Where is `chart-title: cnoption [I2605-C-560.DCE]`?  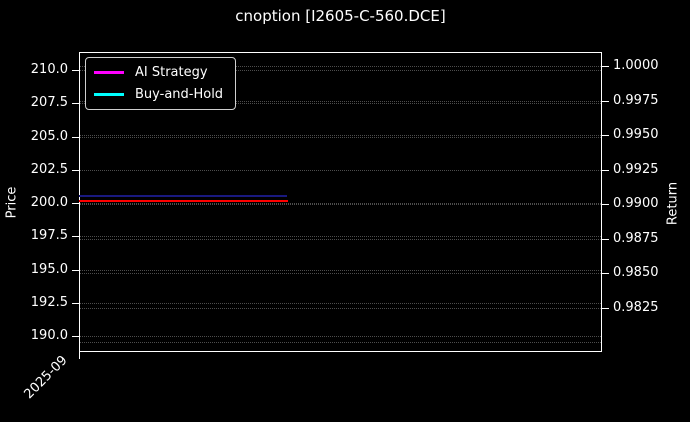 chart-title: cnoption [I2605-C-560.DCE] is located at coordinates (340, 16).